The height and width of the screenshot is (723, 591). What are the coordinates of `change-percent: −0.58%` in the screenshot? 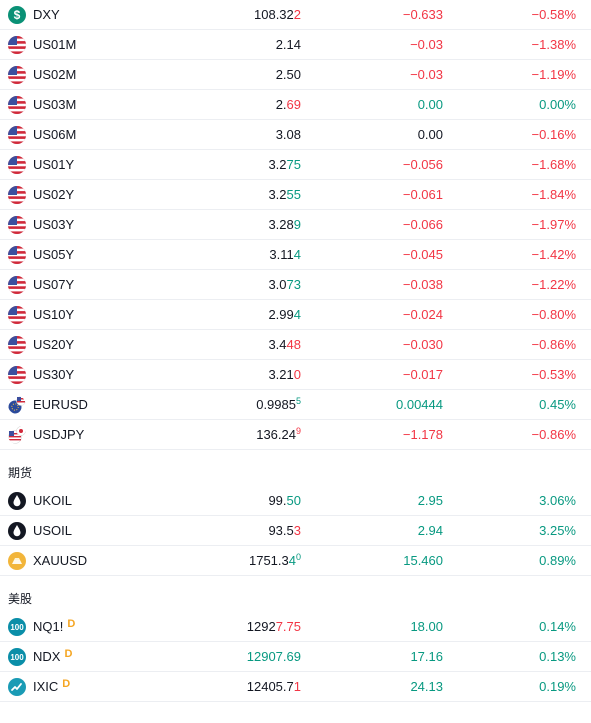 It's located at (553, 14).